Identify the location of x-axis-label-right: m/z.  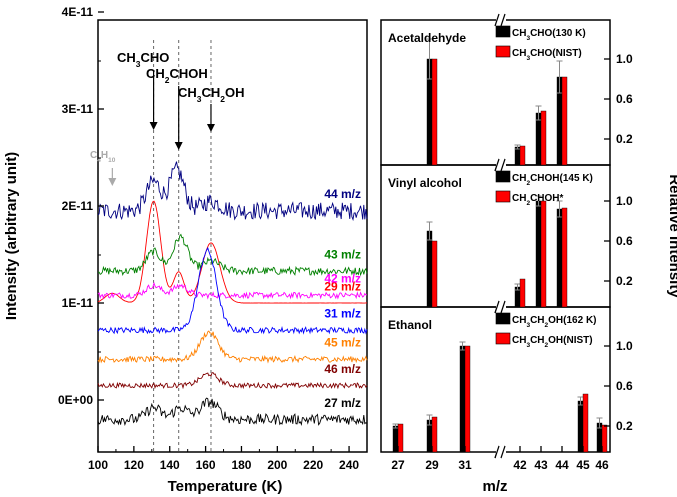
(494, 486).